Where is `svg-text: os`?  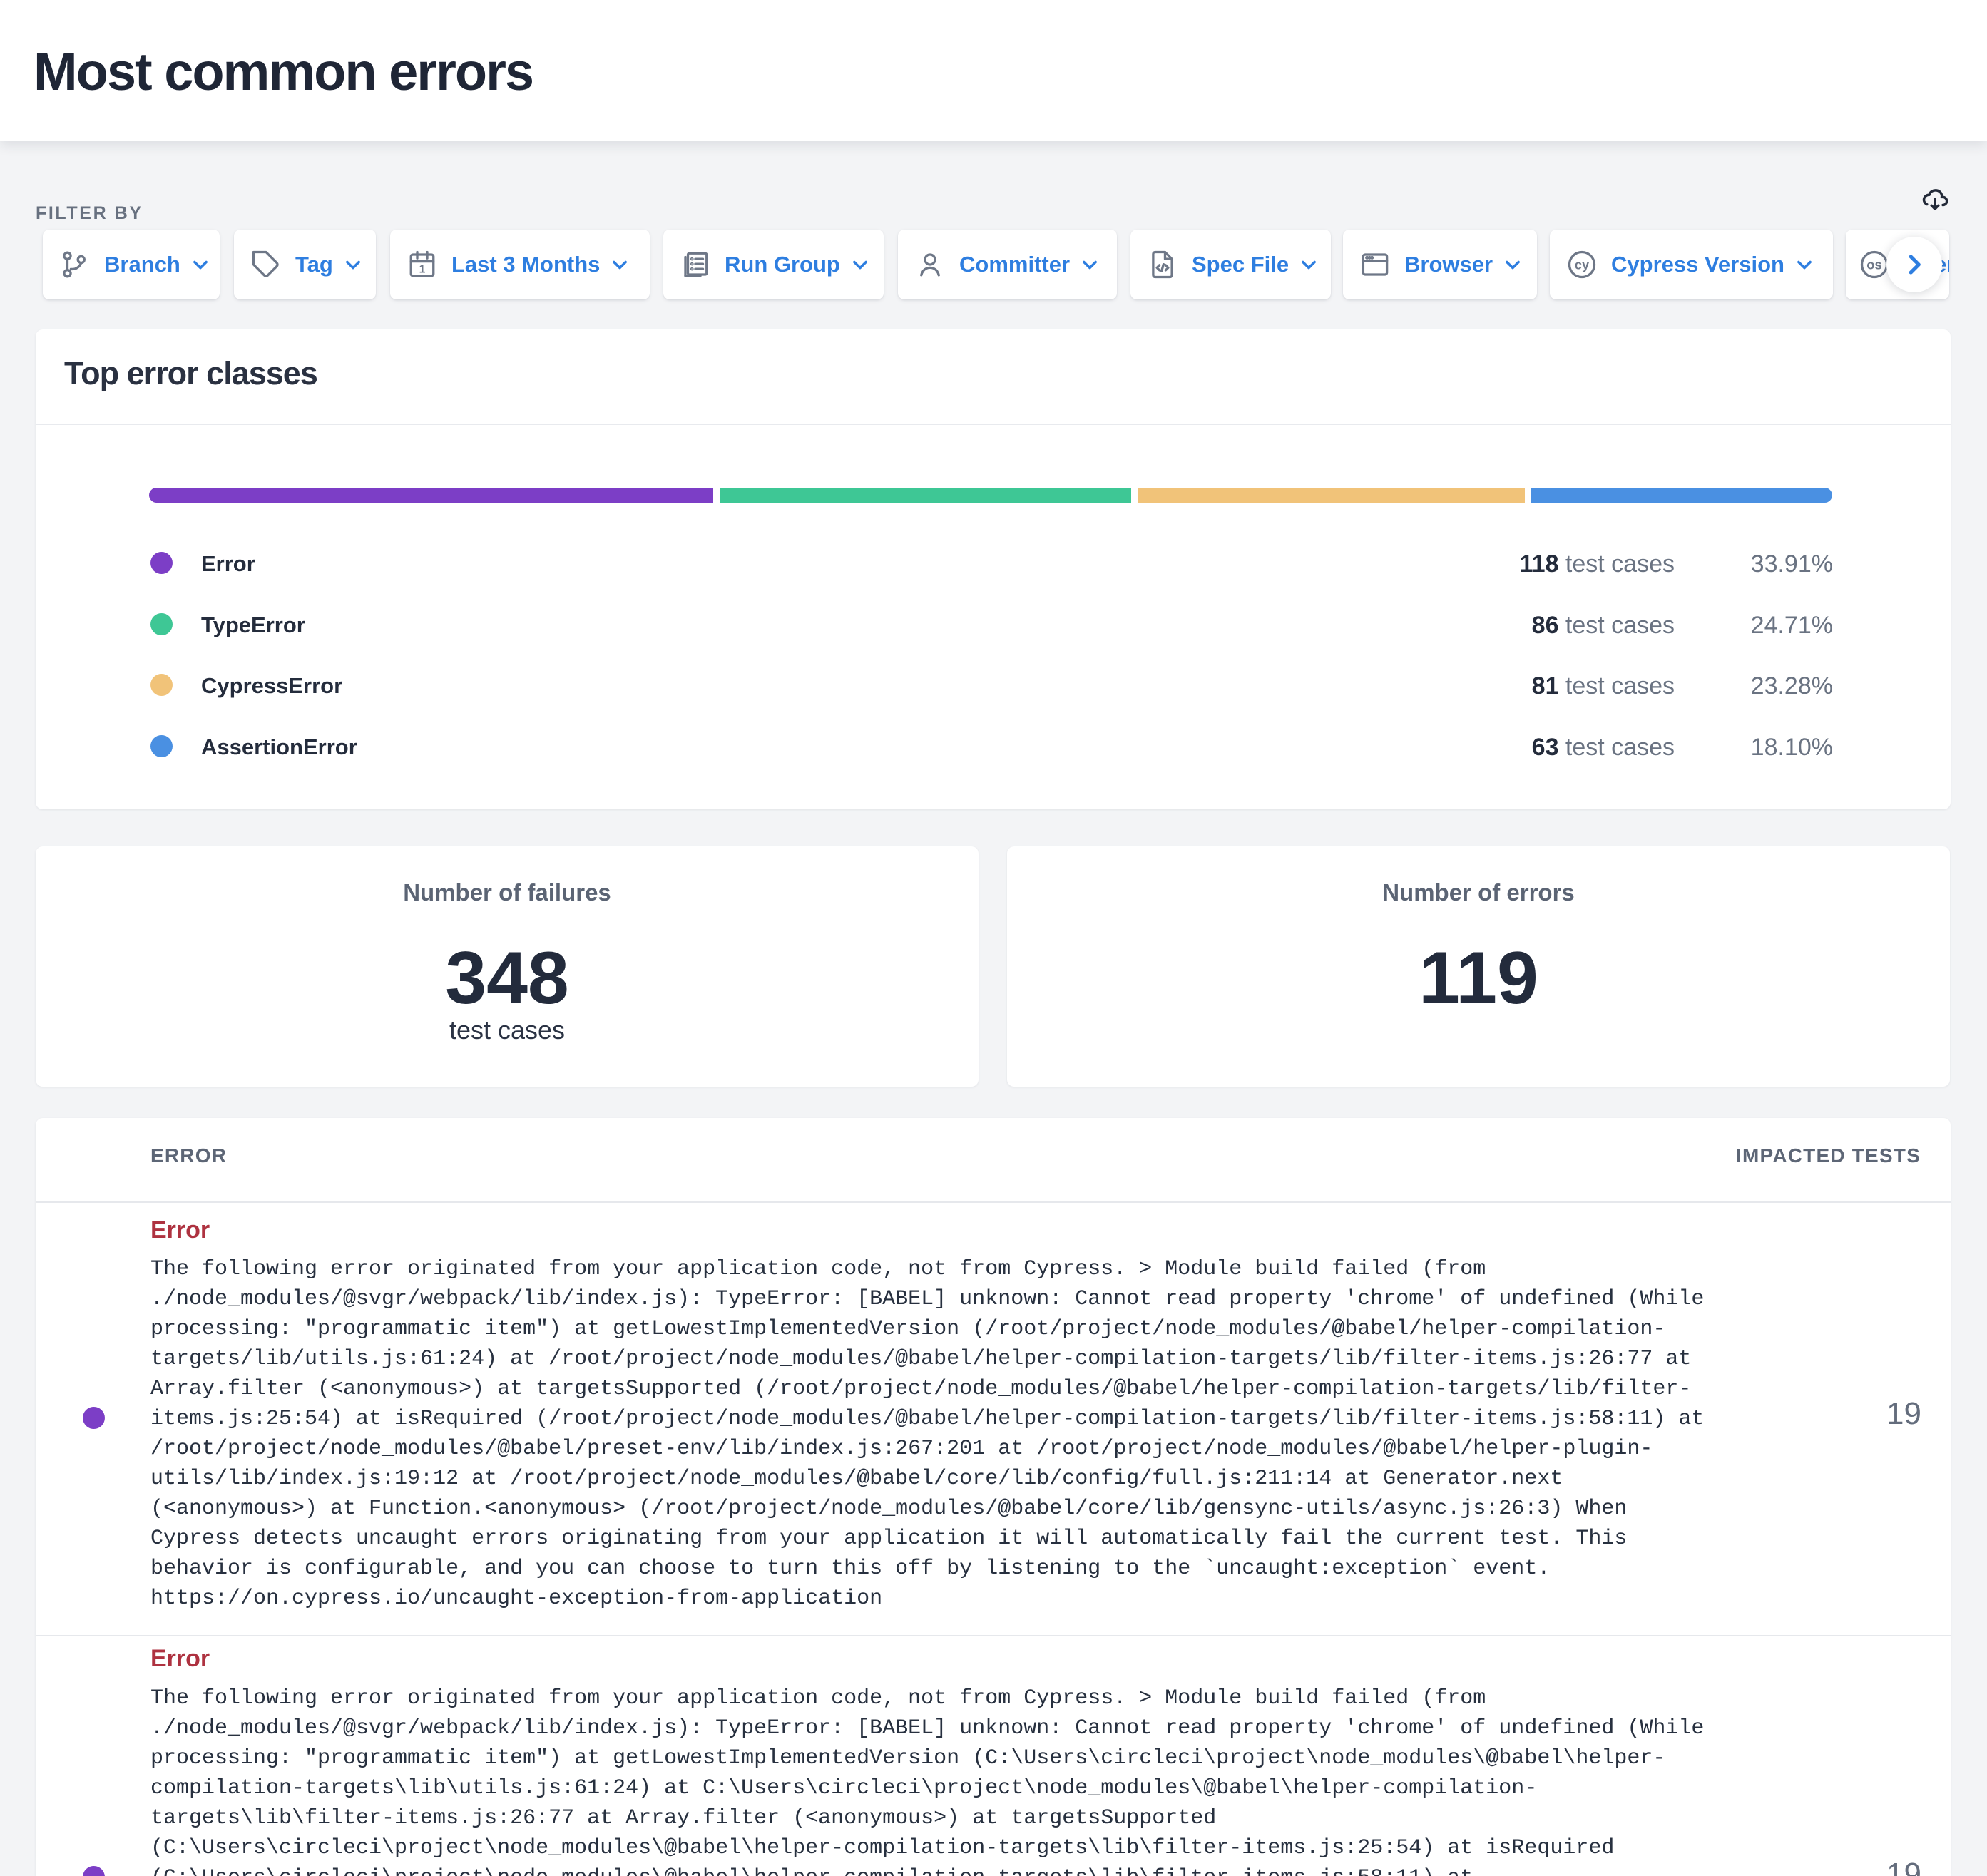 svg-text: os is located at coordinates (1873, 264).